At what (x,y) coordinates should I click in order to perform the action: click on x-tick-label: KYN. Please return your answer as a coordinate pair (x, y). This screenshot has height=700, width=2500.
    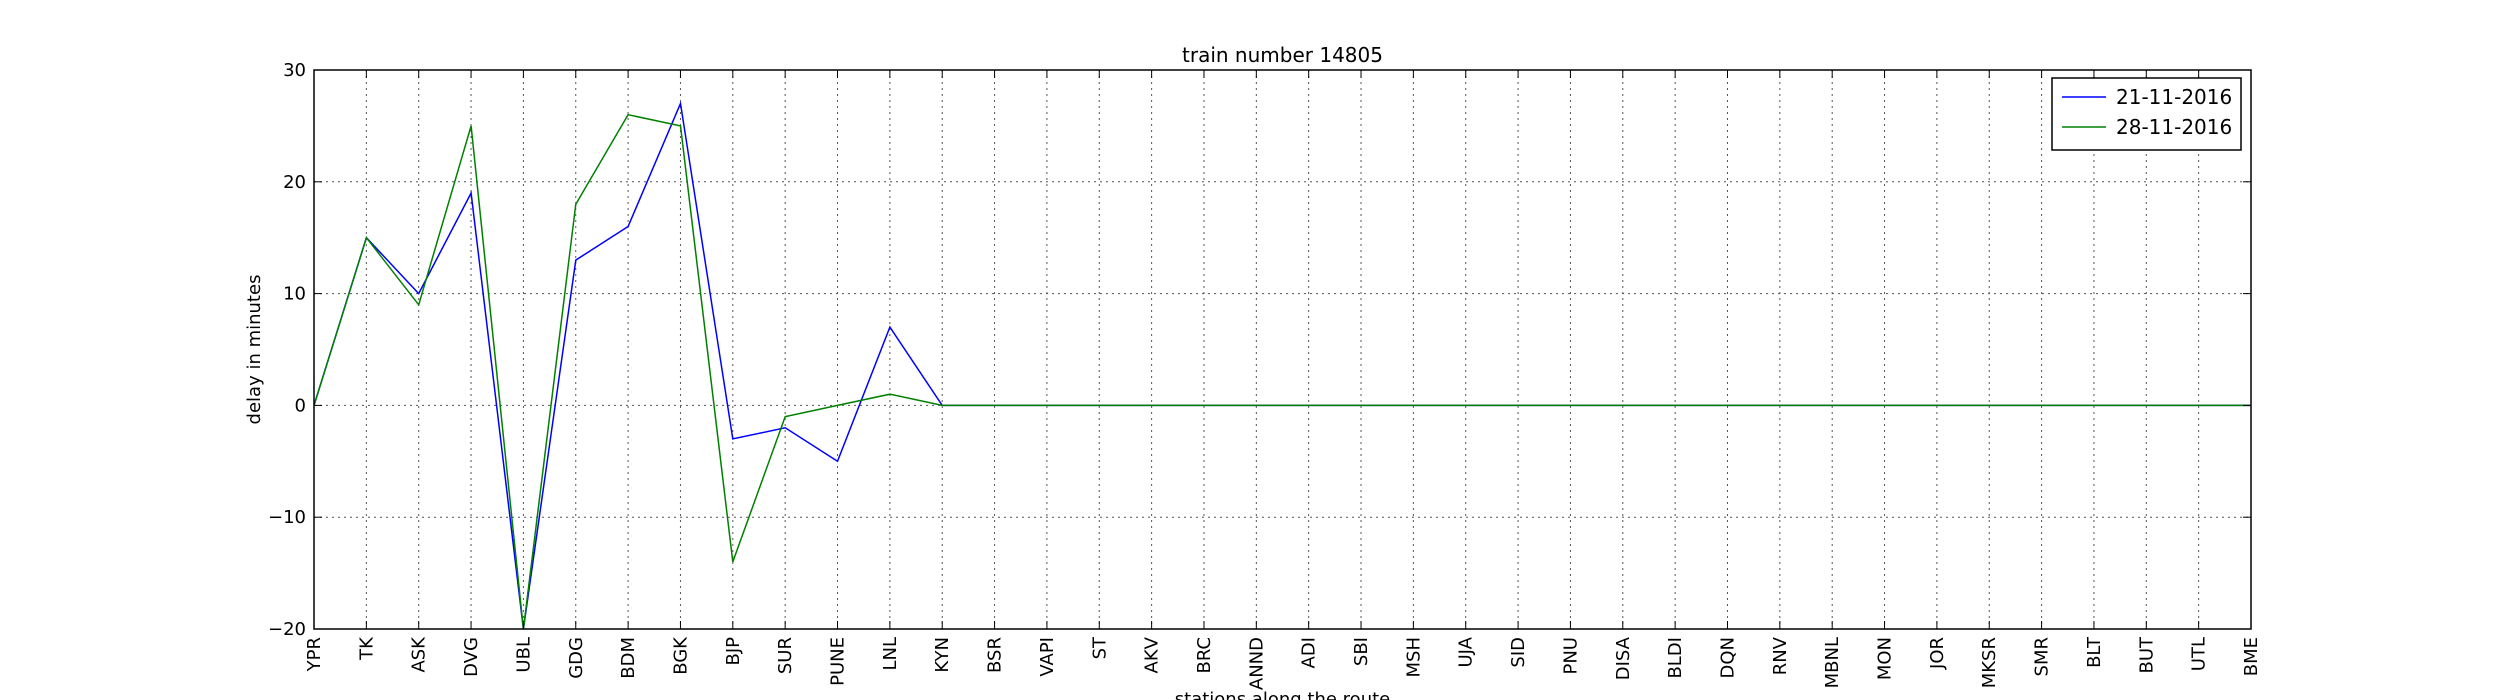
    Looking at the image, I should click on (942, 655).